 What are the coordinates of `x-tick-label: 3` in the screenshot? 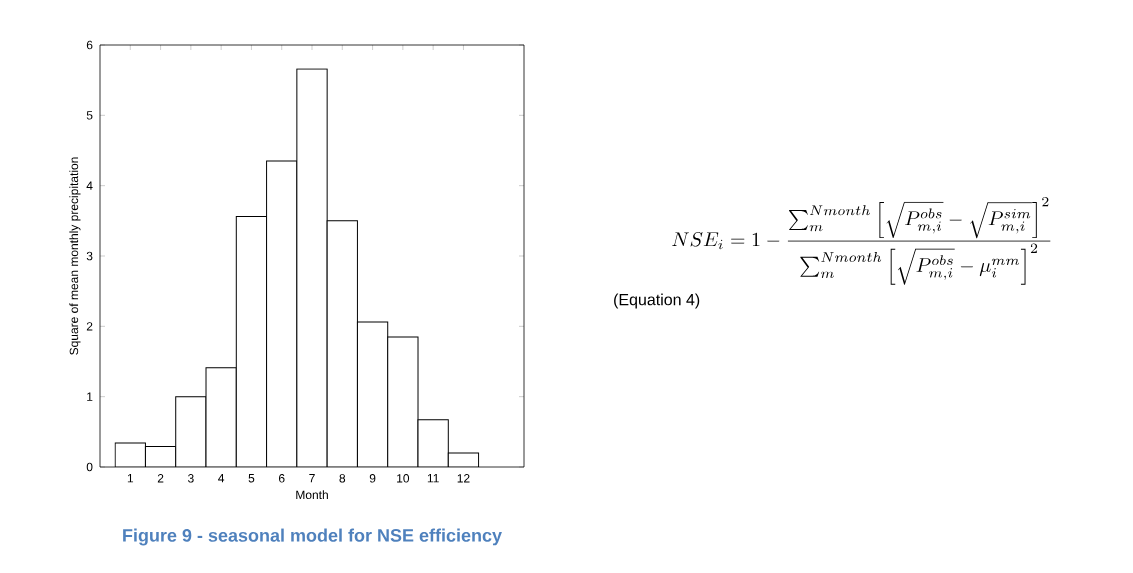 It's located at (191, 478).